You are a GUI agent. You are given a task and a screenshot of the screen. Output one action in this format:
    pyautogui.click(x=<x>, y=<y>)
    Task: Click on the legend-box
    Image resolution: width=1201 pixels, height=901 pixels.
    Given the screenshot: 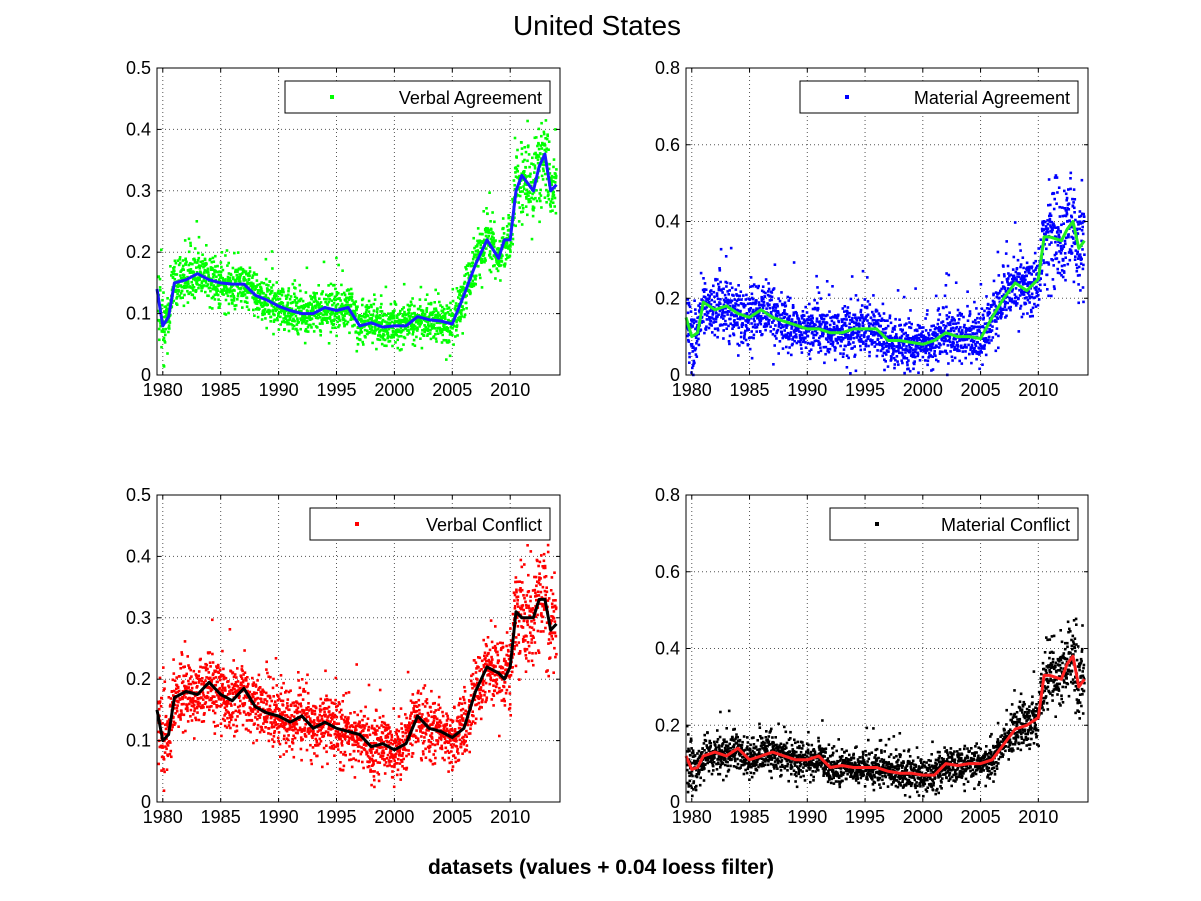 What is the action you would take?
    pyautogui.click(x=417, y=97)
    